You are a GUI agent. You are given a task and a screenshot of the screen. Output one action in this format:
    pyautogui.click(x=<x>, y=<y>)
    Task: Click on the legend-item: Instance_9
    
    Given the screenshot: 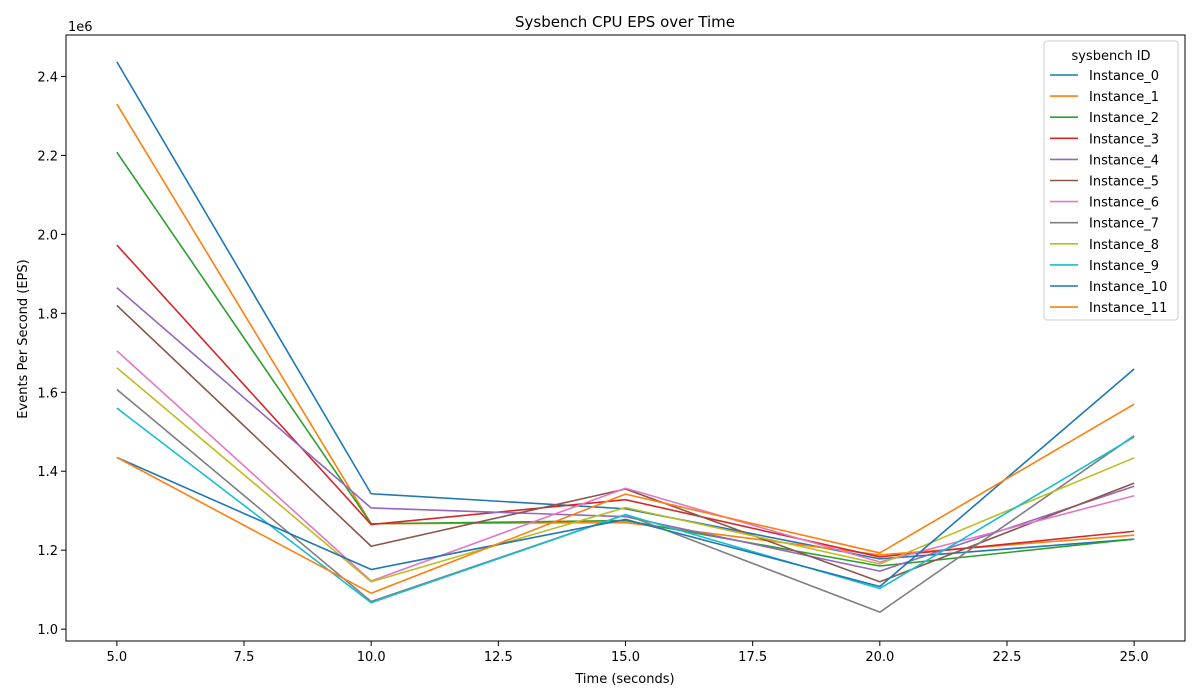 What is the action you would take?
    pyautogui.click(x=1104, y=266)
    